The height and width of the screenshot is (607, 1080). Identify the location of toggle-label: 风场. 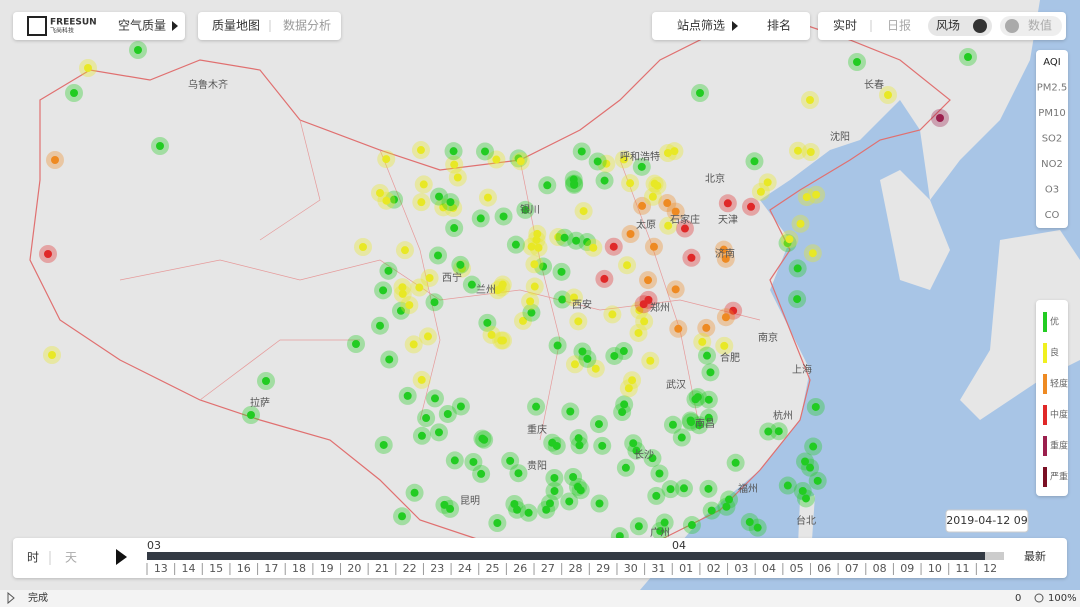
(948, 26).